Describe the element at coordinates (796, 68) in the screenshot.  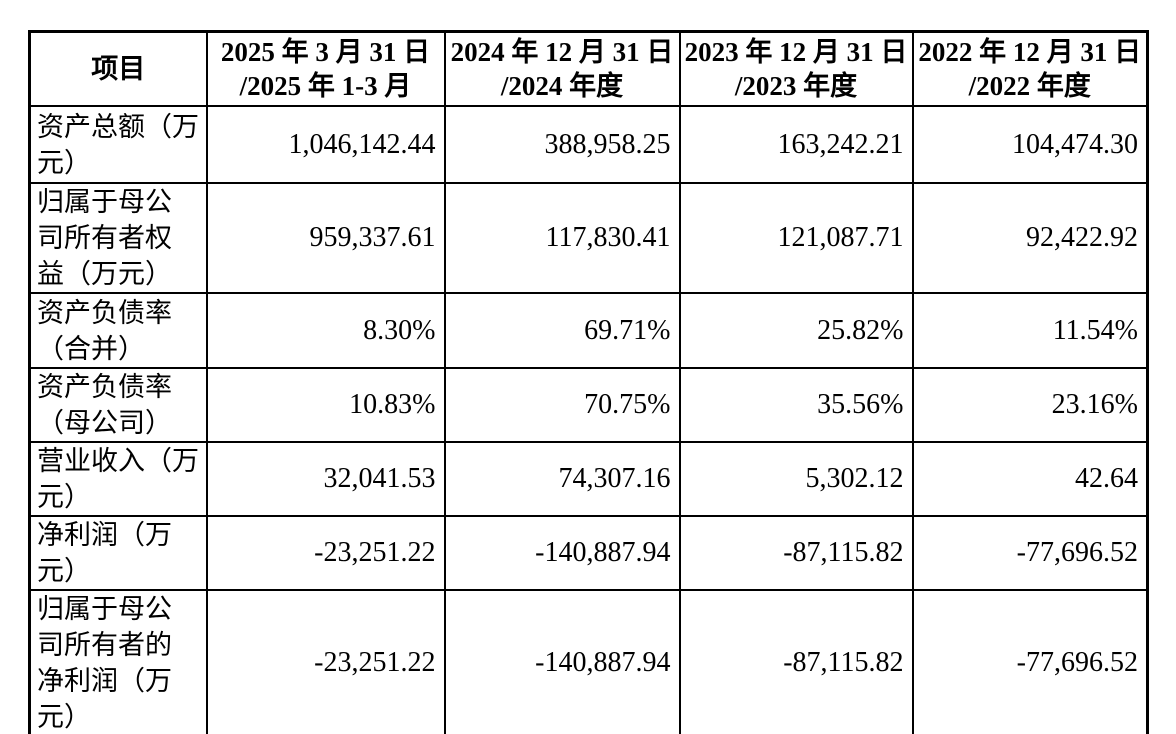
I see `column-header-2023-12-31: 2023 年 12 月 31 日/2023 年度` at that location.